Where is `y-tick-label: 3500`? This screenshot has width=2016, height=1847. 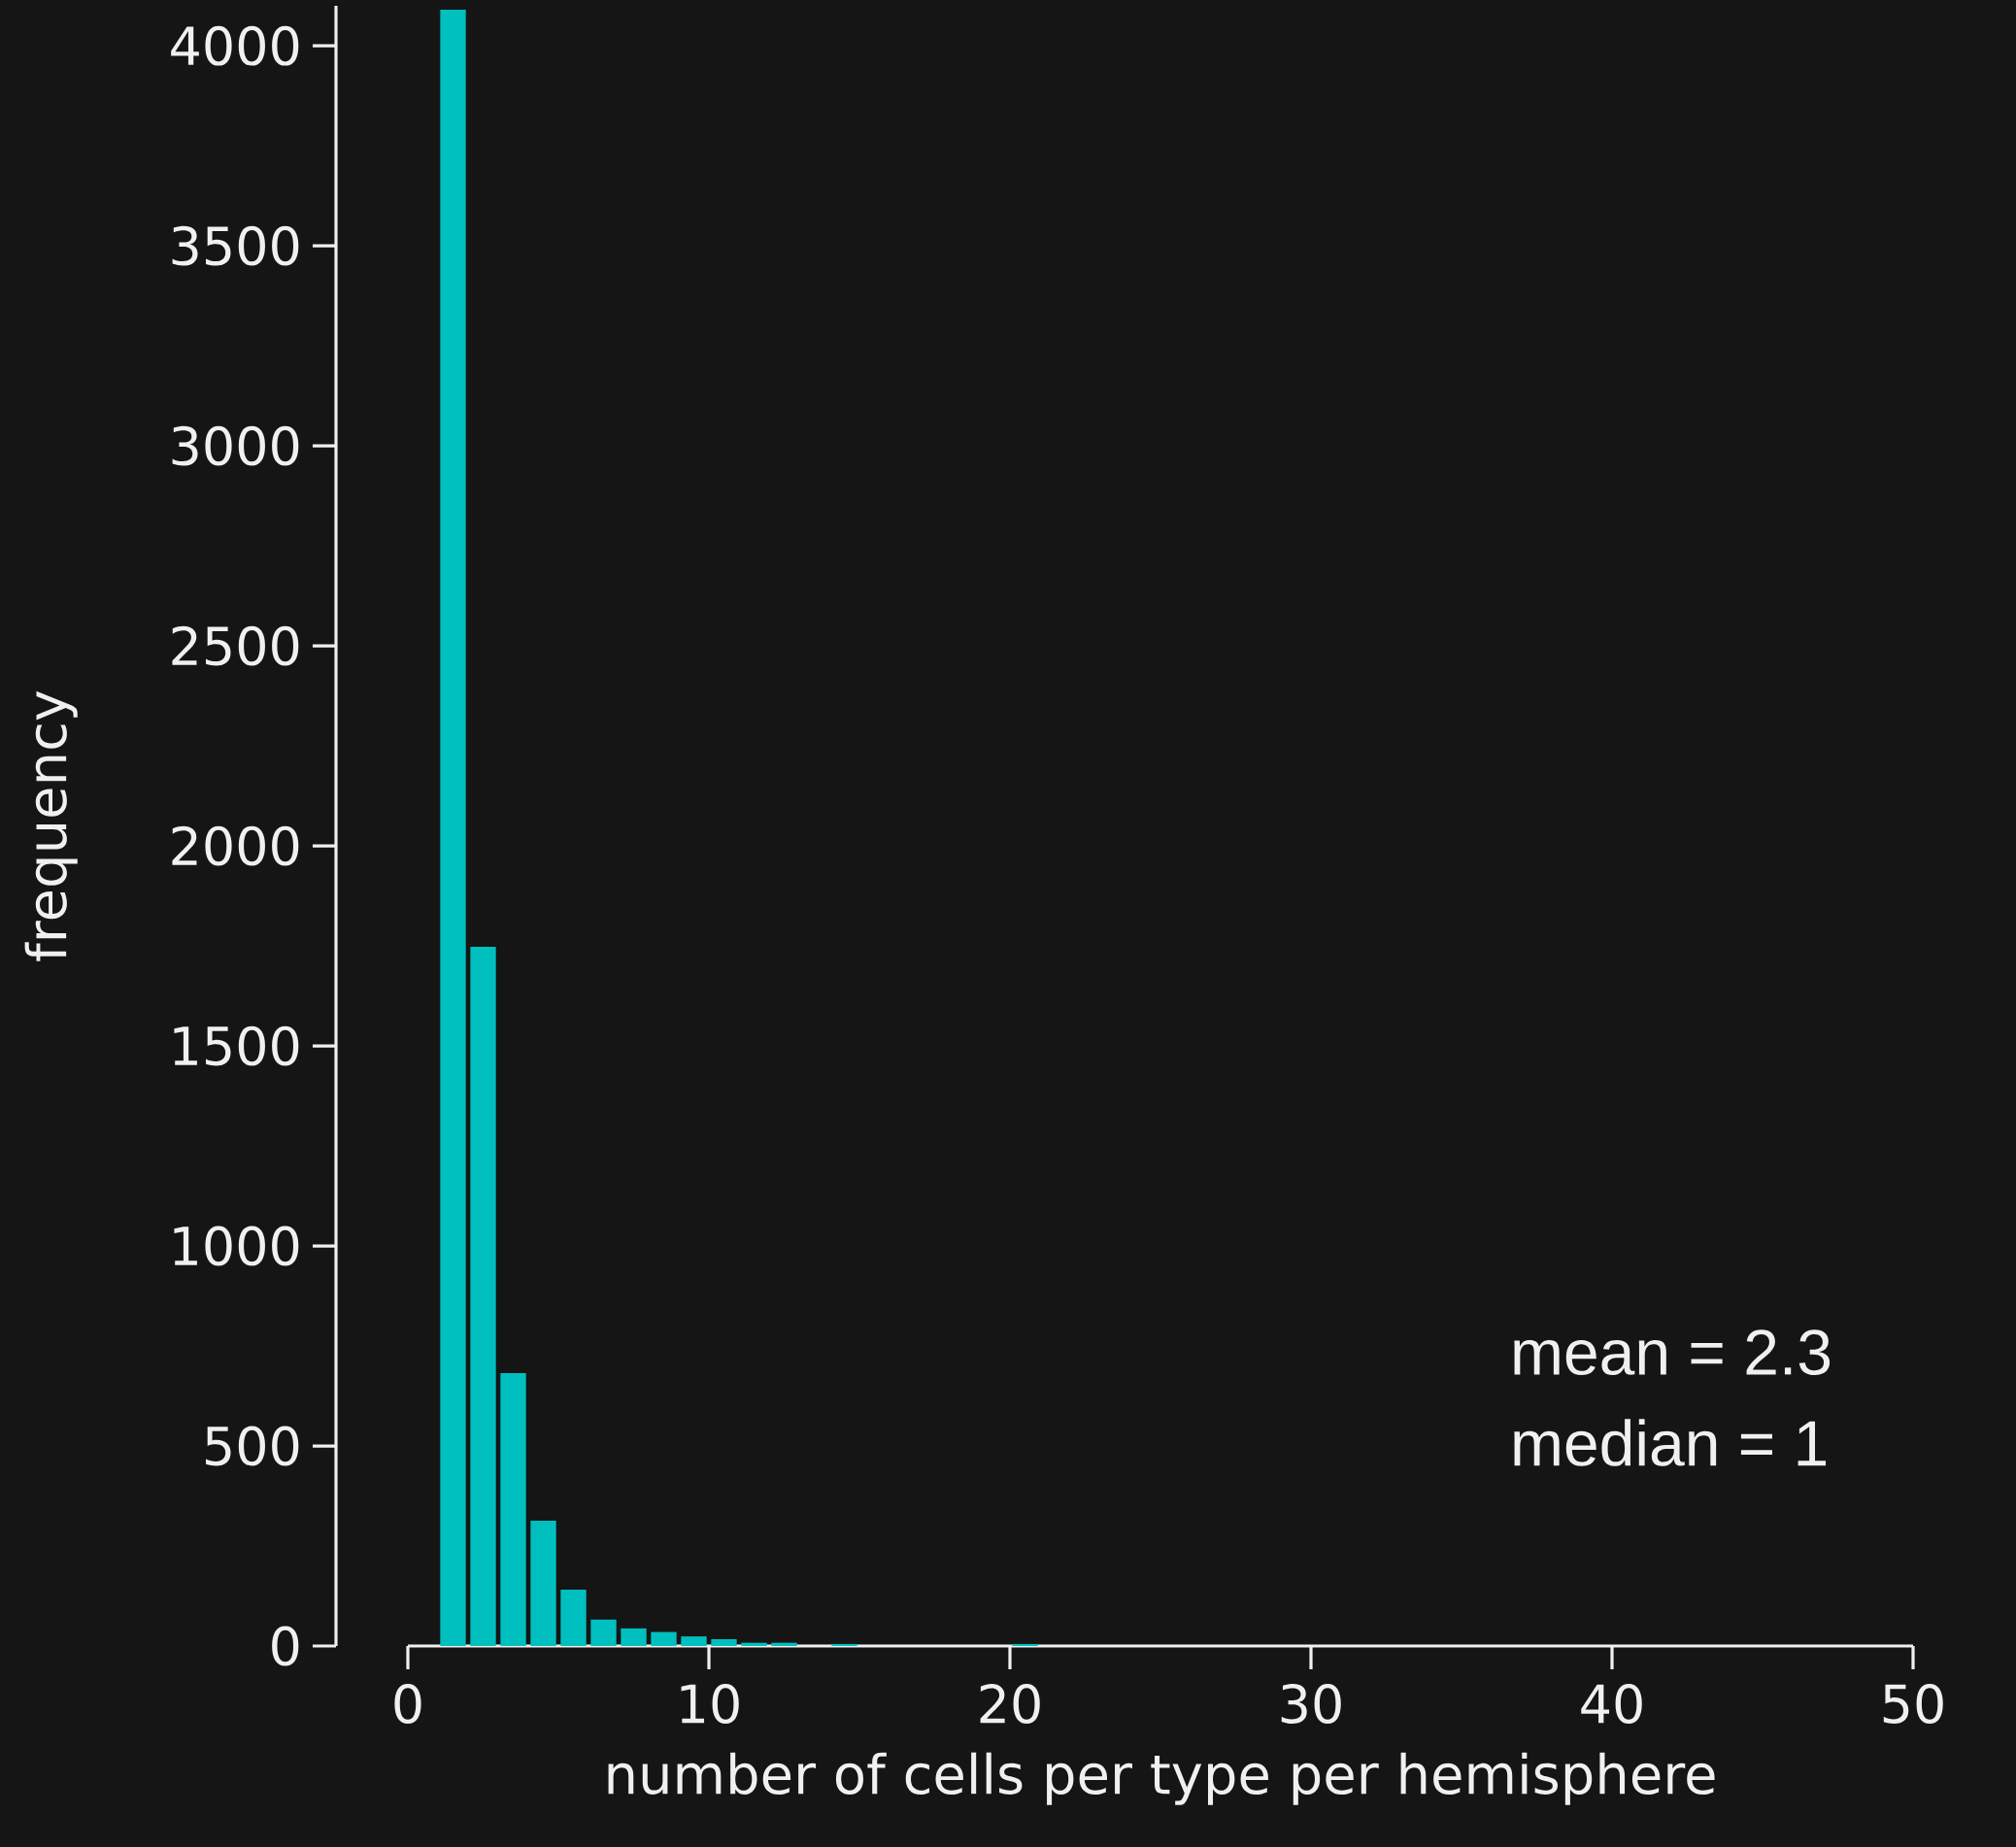
y-tick-label: 3500 is located at coordinates (235, 245).